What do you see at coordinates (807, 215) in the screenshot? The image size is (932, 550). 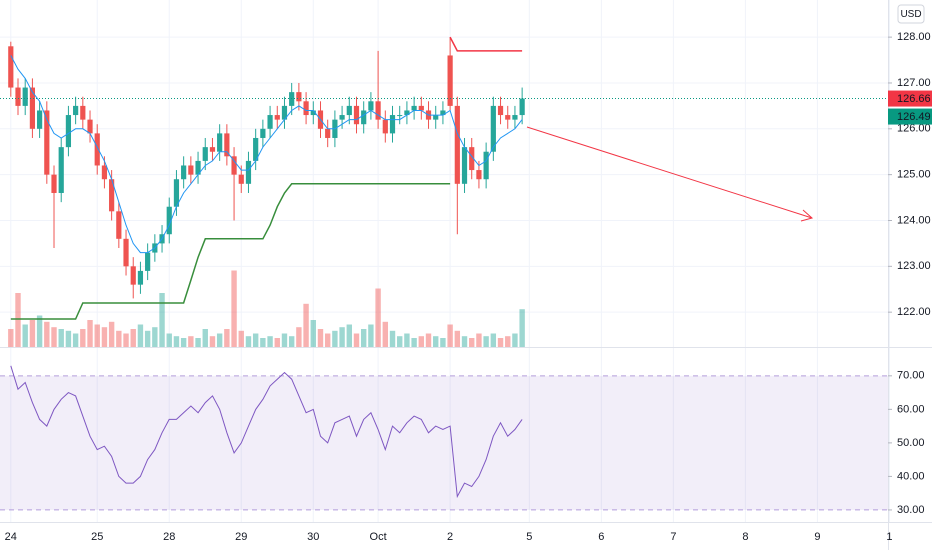 I see `arrow-head` at bounding box center [807, 215].